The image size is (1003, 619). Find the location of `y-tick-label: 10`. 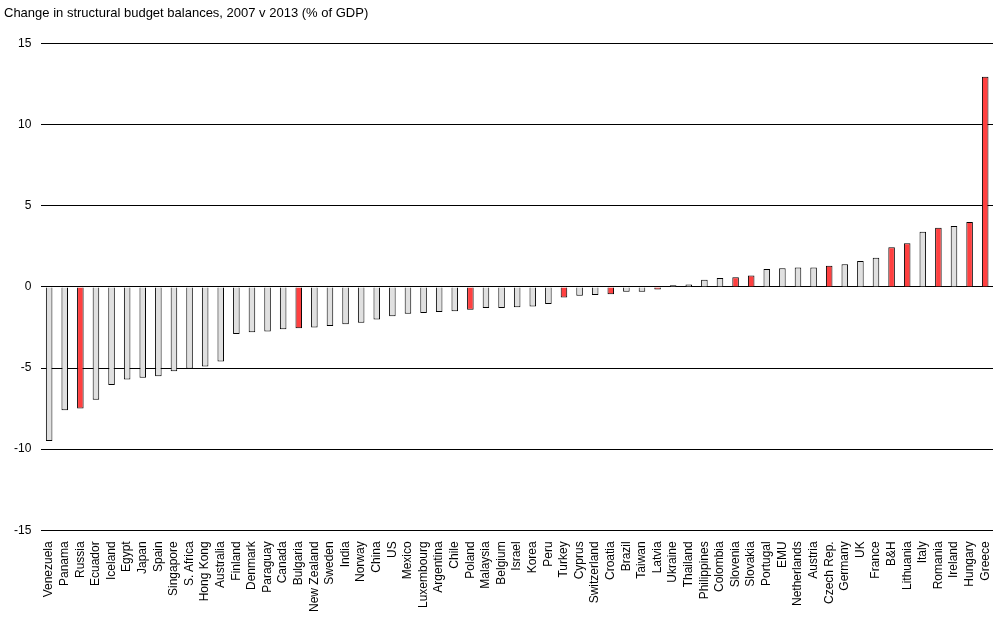

y-tick-label: 10 is located at coordinates (24, 124).